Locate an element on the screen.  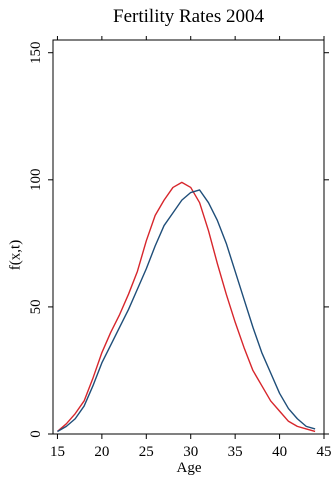
y-tick-label: 150 is located at coordinates (36, 52).